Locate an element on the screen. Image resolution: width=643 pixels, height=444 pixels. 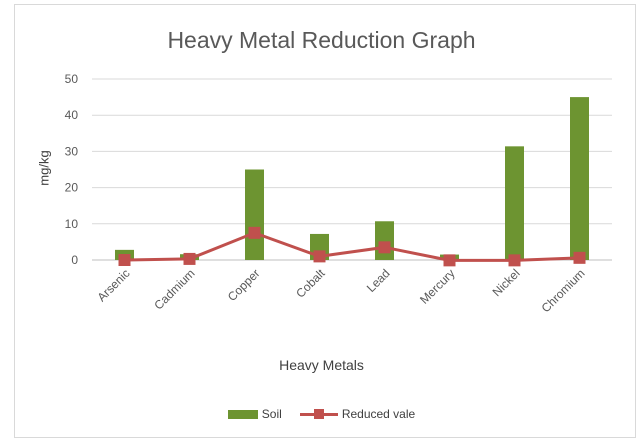
marker-cadmium is located at coordinates (189, 258).